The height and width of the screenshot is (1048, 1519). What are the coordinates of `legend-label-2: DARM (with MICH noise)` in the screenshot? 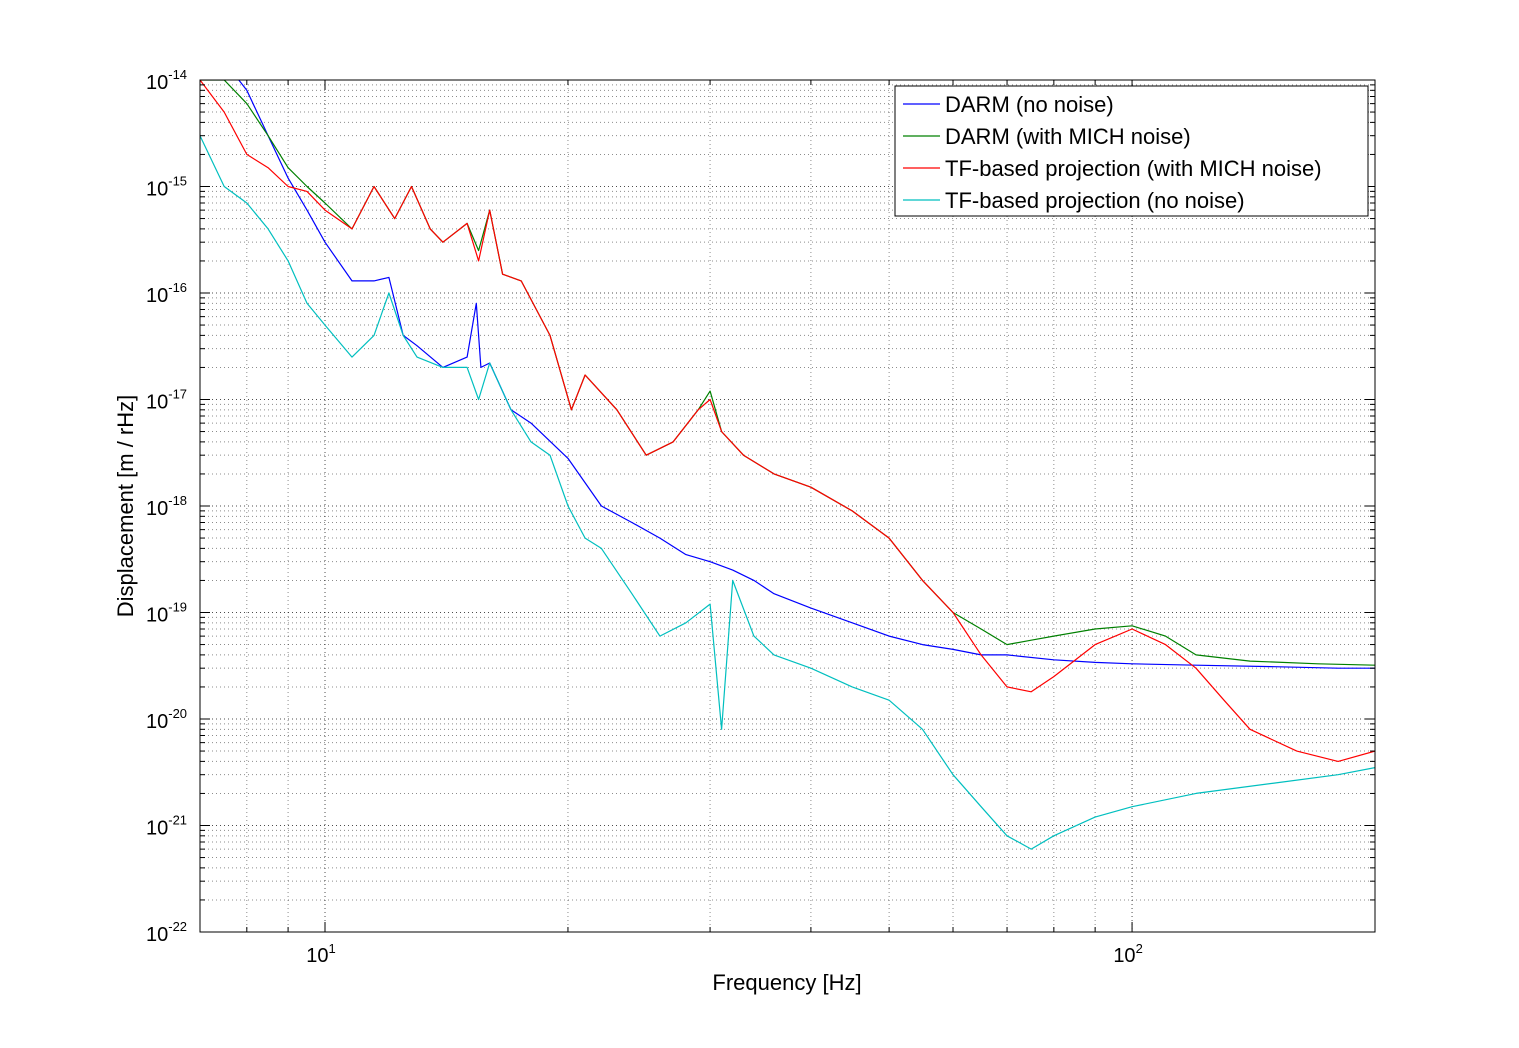 It's located at (1068, 136).